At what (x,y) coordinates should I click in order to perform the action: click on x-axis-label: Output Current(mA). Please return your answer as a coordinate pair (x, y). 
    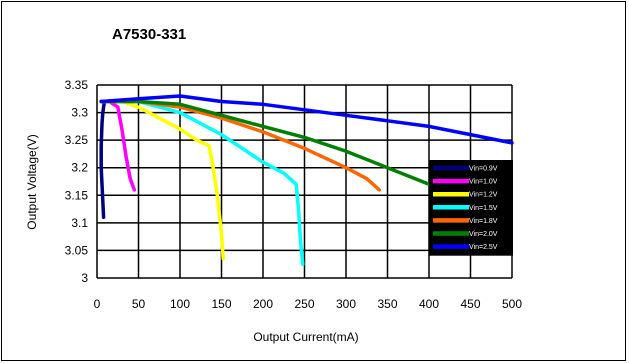
    Looking at the image, I should click on (305, 337).